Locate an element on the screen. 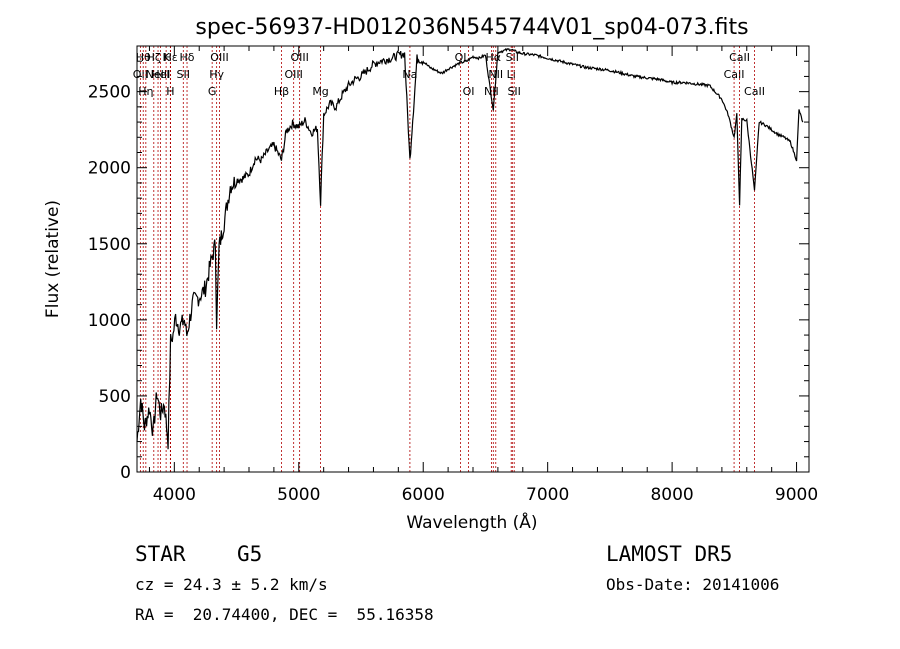 The height and width of the screenshot is (649, 900). y-tick-label: 2000 is located at coordinates (109, 169).